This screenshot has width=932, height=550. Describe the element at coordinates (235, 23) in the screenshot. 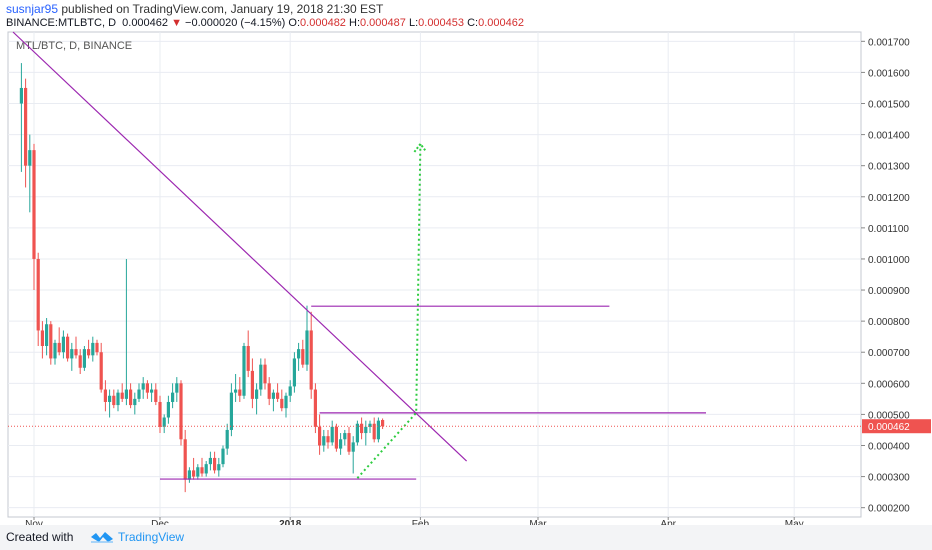

I see `price-change: −0.000020 (−4.15%)` at that location.